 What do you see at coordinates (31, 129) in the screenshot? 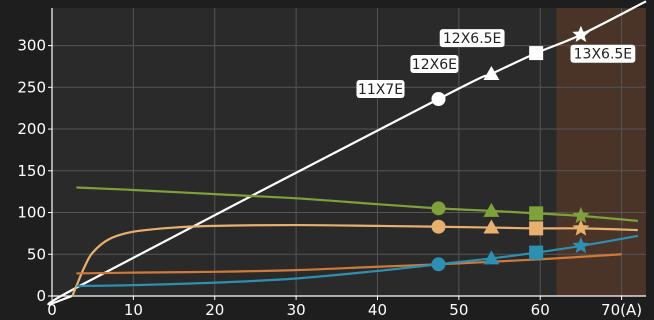
I see `y-tick-label: 200` at bounding box center [31, 129].